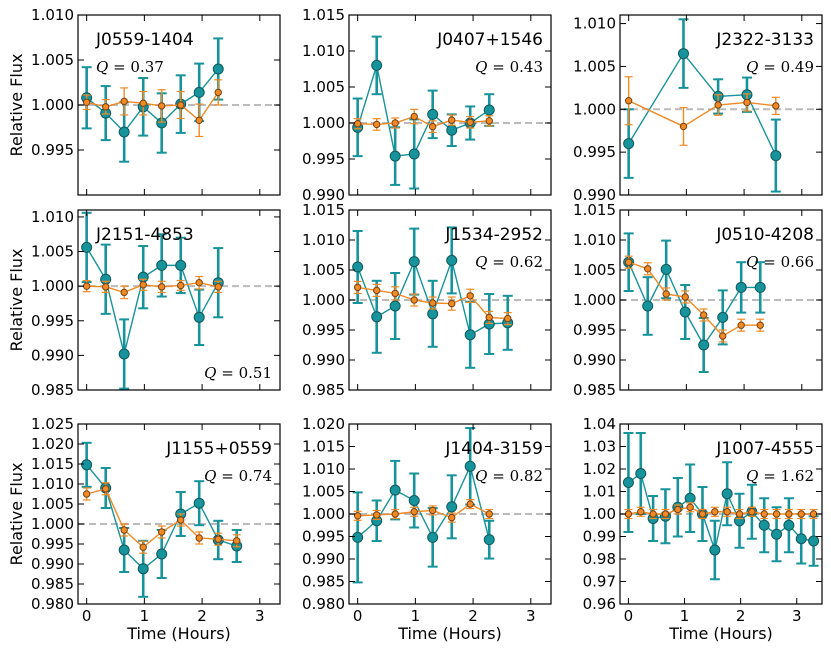 Image resolution: width=831 pixels, height=652 pixels. I want to click on panel-title: J1007-4555, so click(764, 449).